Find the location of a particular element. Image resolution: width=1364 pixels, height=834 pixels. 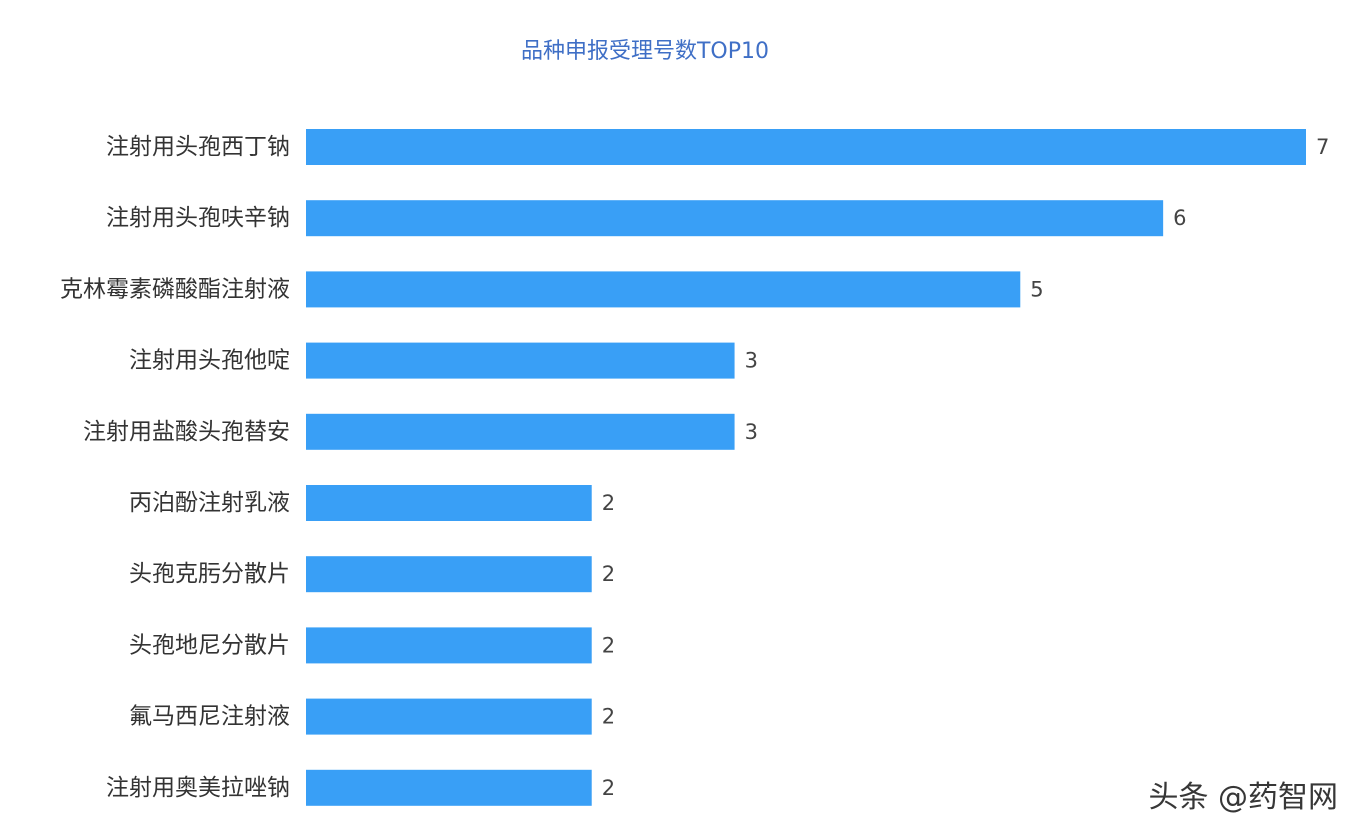

category-label: 克林霉素磷酸酯注射液 is located at coordinates (175, 289).